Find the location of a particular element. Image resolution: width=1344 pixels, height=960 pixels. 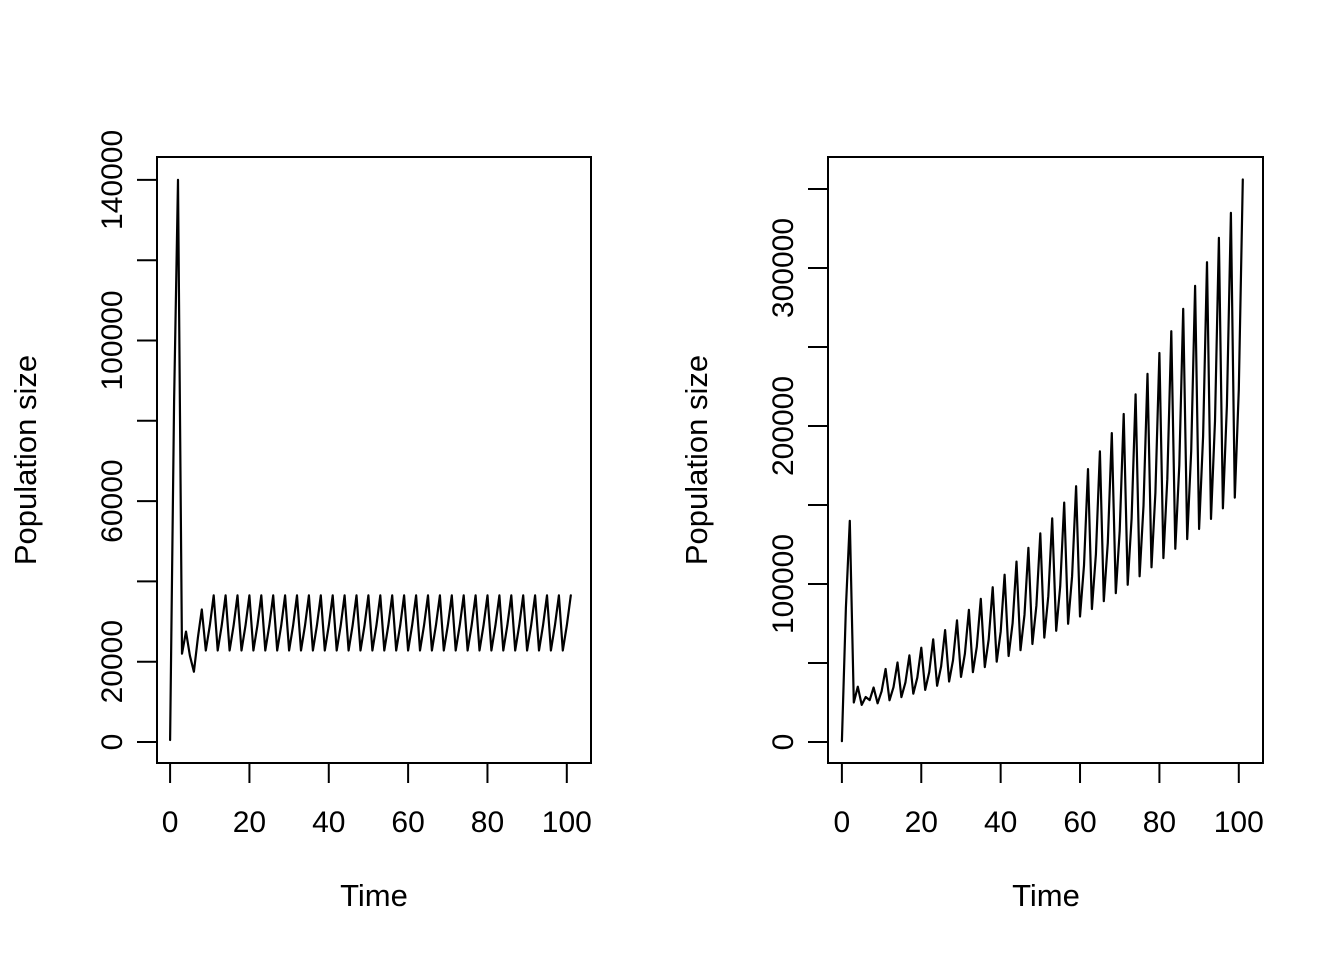

right-y-axis-title: Population size is located at coordinates (696, 460).